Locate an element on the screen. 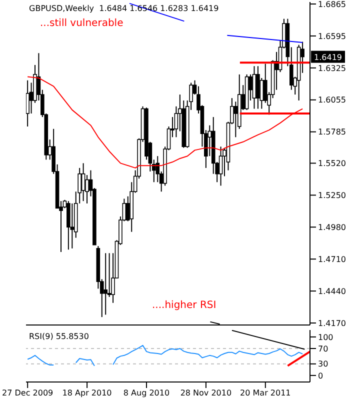 This screenshot has height=400, width=350. y-tick-label: 1.5785 is located at coordinates (332, 132).